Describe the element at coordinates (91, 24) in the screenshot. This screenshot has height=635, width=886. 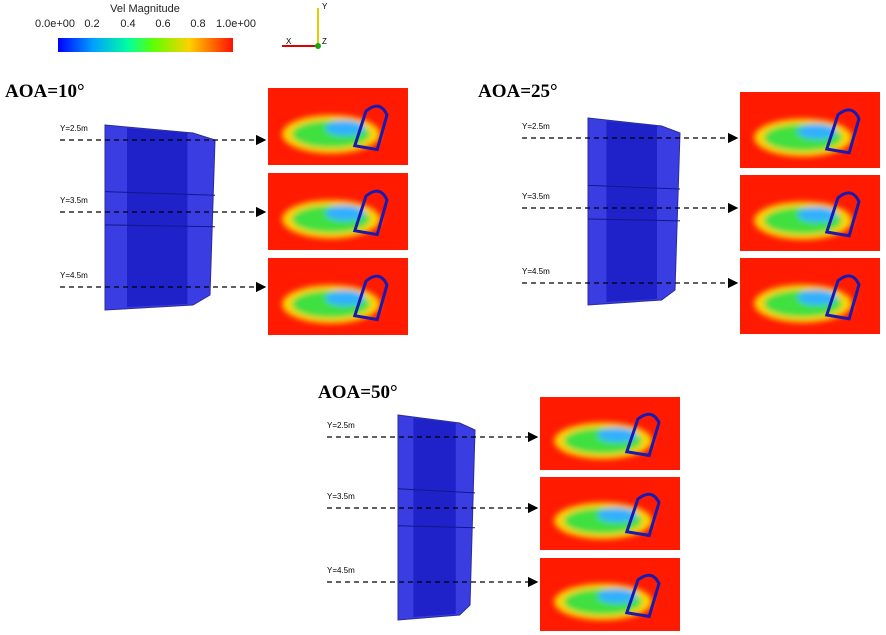
I see `colorbar-tick-label: 0.2` at that location.